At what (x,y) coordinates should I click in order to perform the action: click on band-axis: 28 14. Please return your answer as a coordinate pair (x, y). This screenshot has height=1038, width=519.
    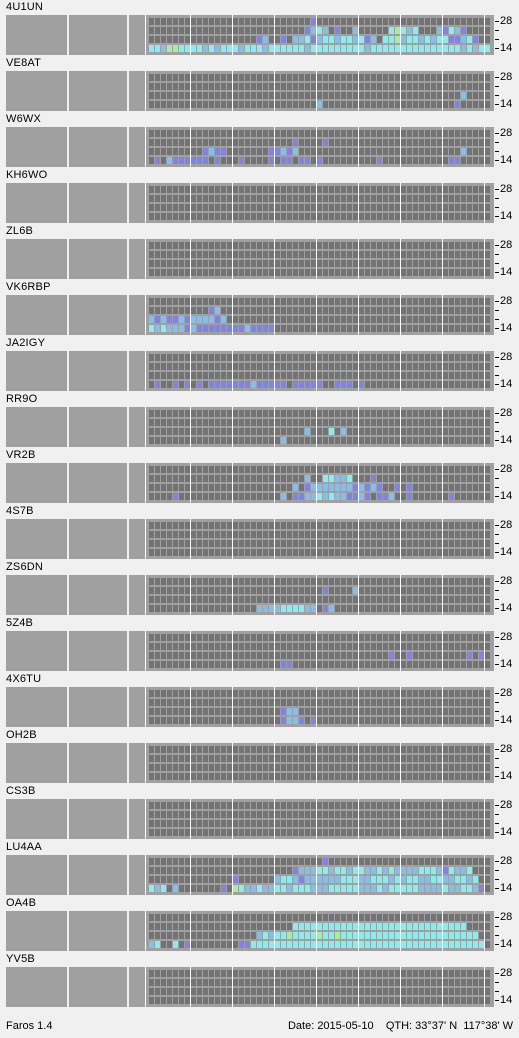
    Looking at the image, I should click on (506, 651).